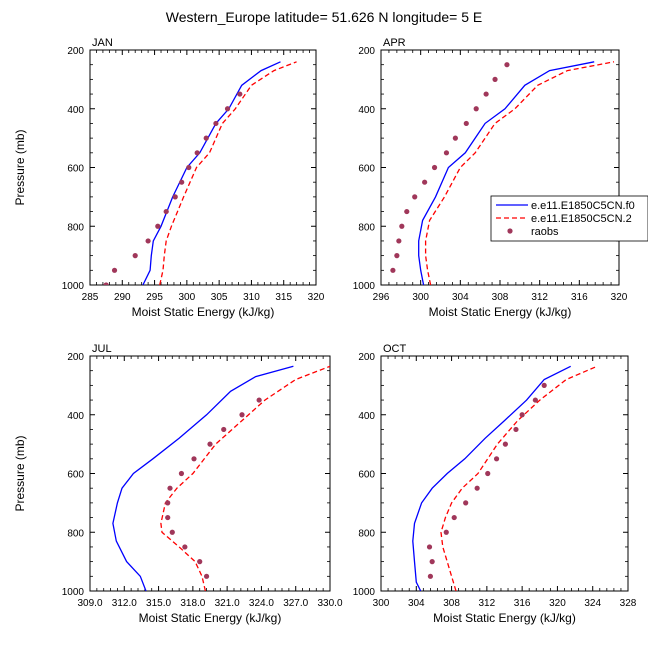 The width and height of the screenshot is (648, 653). Describe the element at coordinates (628, 603) in the screenshot. I see `x-tick-label: 328` at that location.